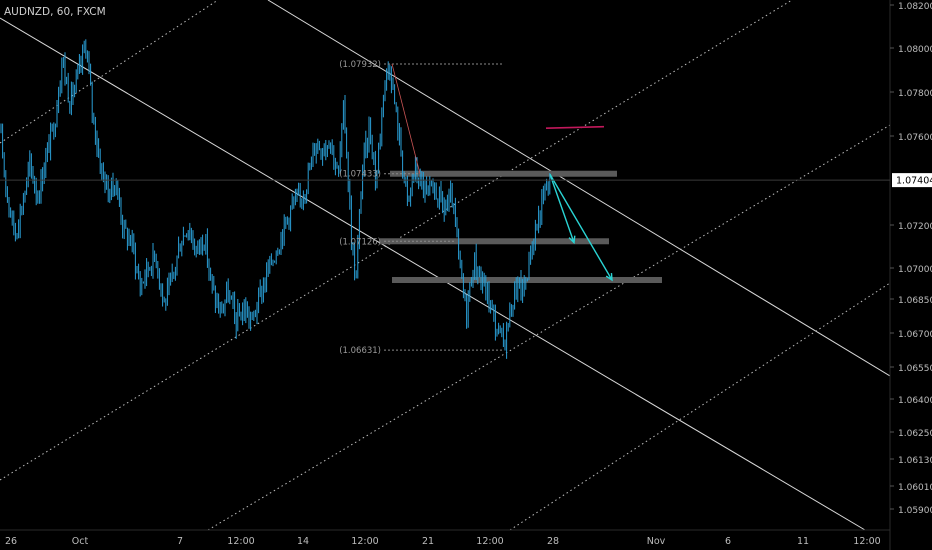 This screenshot has width=932, height=550. What do you see at coordinates (406, 118) in the screenshot?
I see `swing-connector` at bounding box center [406, 118].